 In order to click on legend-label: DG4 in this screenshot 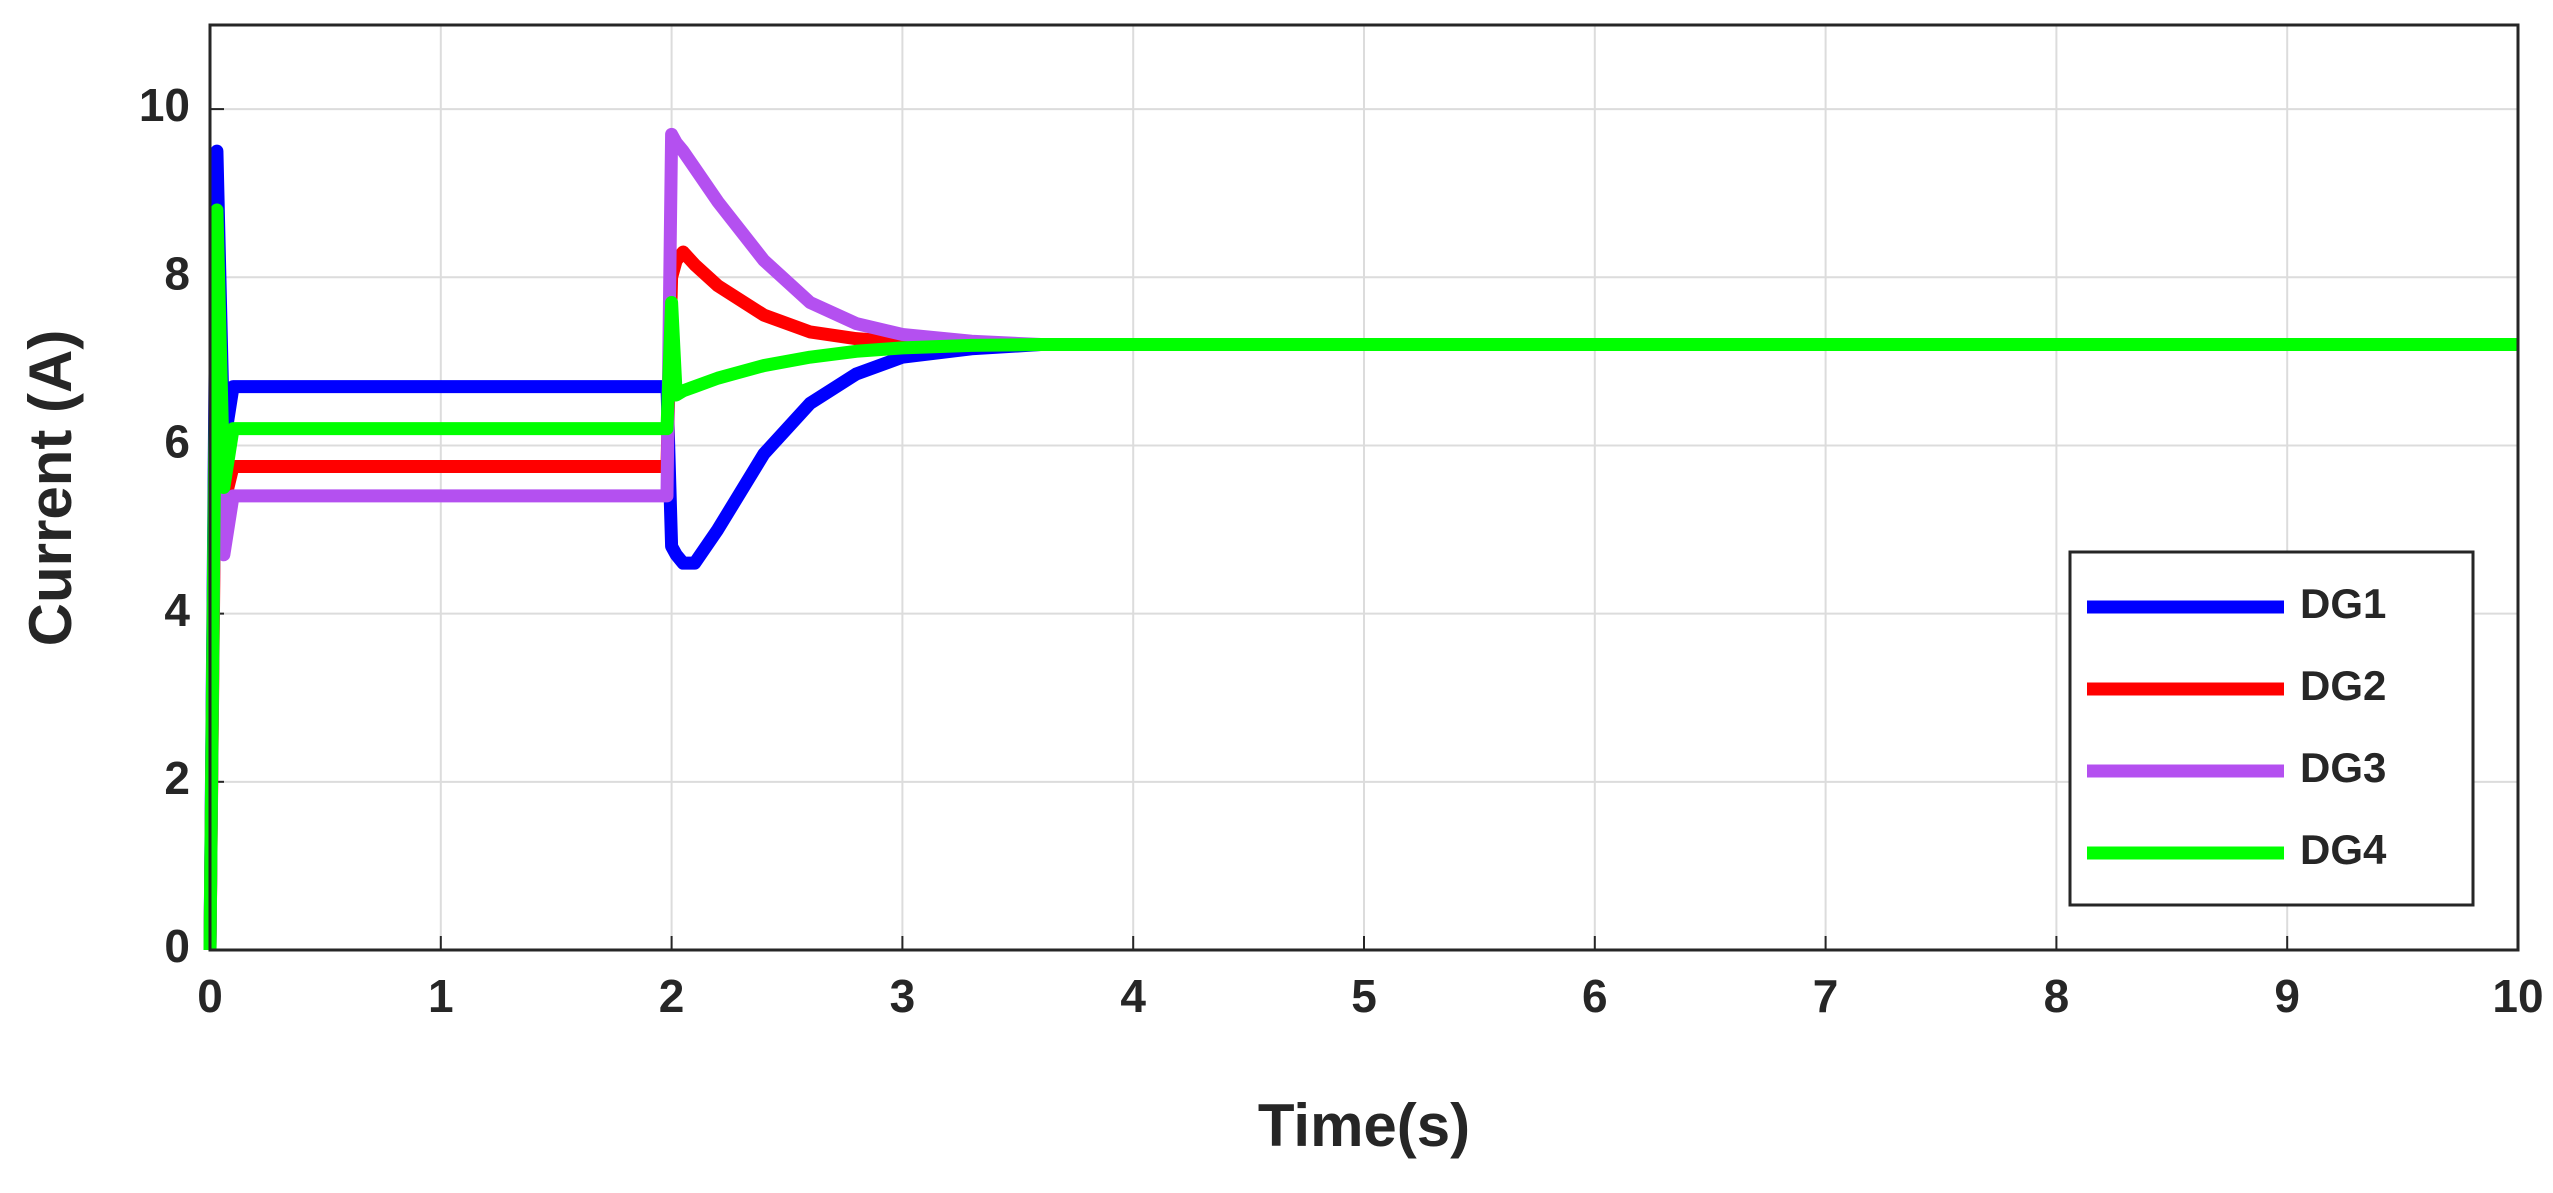, I will do `click(2343, 849)`.